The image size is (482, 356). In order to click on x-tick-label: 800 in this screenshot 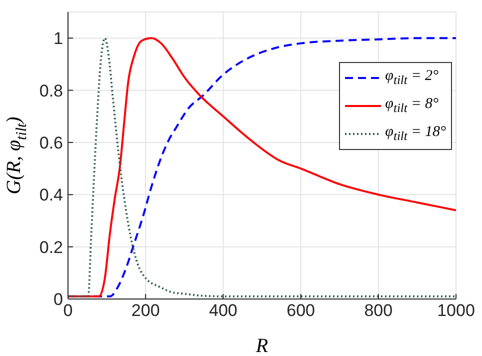, I will do `click(378, 310)`.